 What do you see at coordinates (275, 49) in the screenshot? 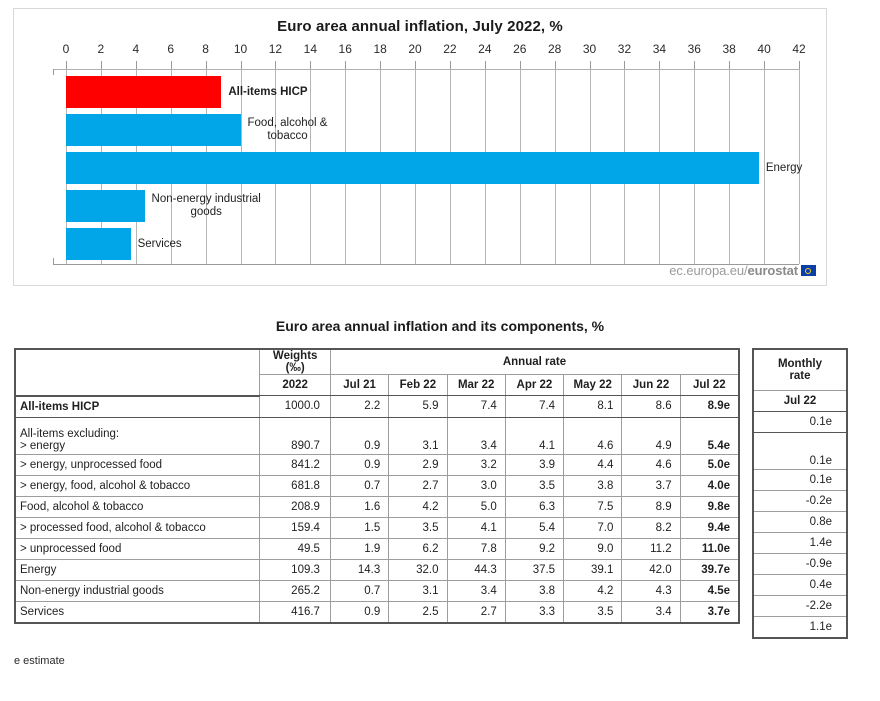
I see `x-axis-tick-label: 12` at bounding box center [275, 49].